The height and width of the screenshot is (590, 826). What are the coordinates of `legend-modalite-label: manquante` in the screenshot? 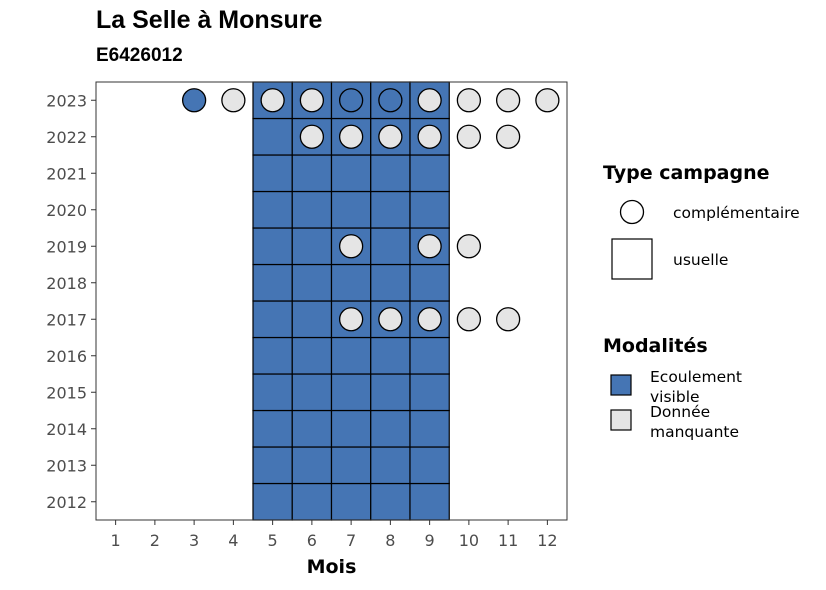 It's located at (694, 432).